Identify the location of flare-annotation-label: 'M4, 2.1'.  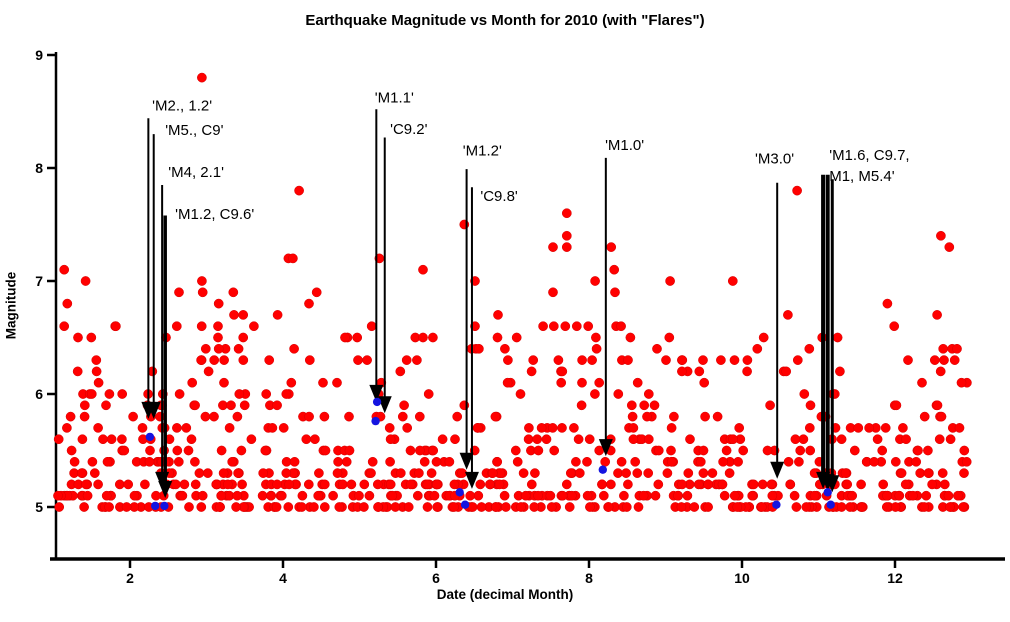
(196, 172).